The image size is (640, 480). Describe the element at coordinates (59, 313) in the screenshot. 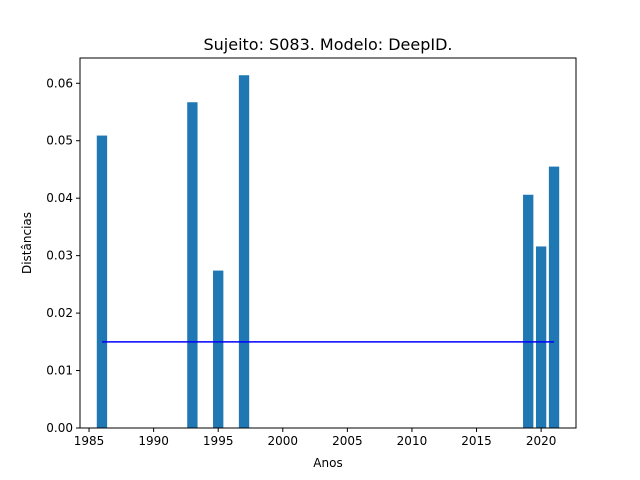

I see `y-tick-label: 0.02` at that location.